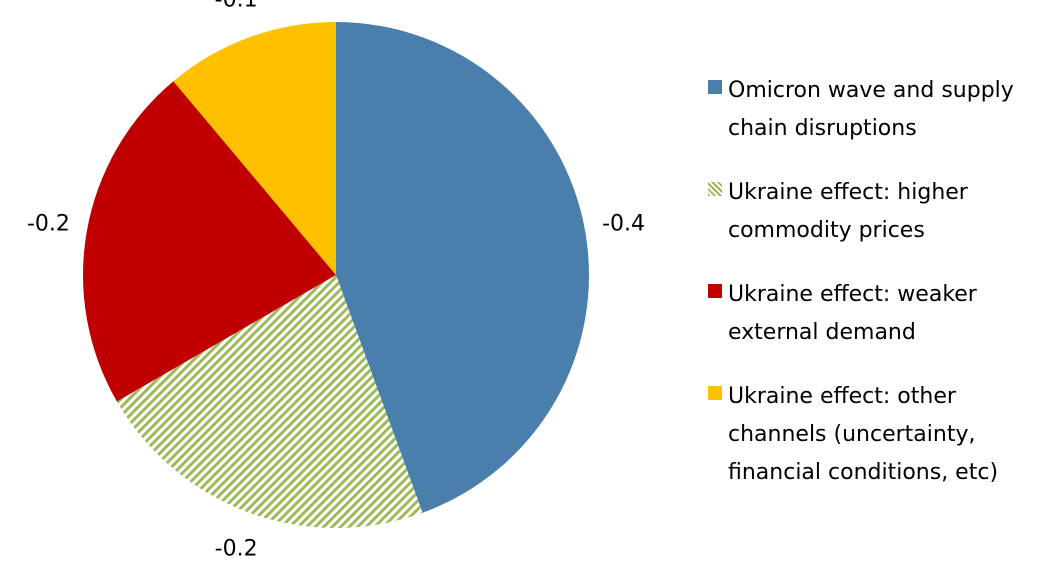 The height and width of the screenshot is (570, 1043). What do you see at coordinates (852, 313) in the screenshot?
I see `legend-label: Ukraine effect: weaker external demand` at bounding box center [852, 313].